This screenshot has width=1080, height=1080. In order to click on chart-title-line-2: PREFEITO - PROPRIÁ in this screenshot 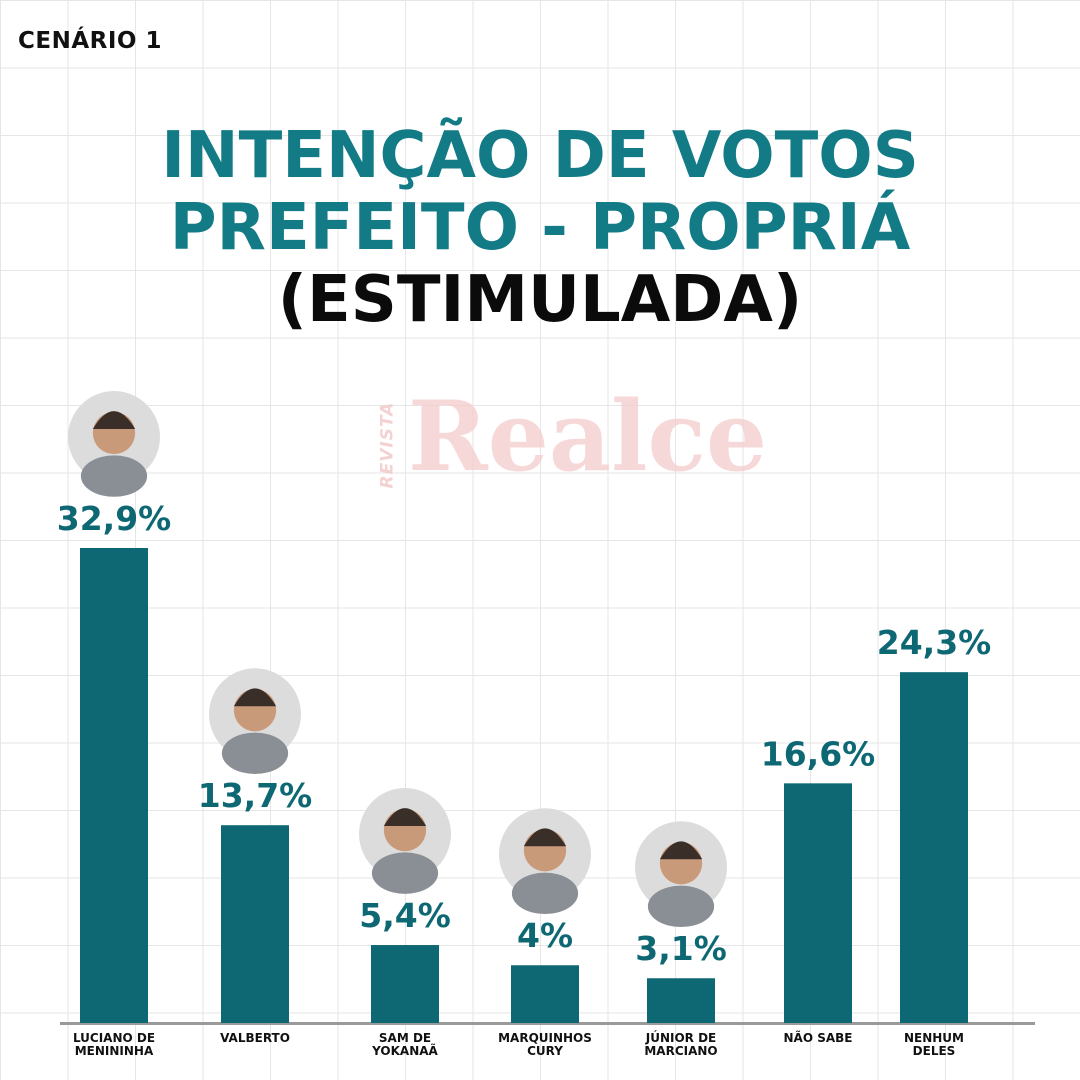, I will do `click(540, 228)`.